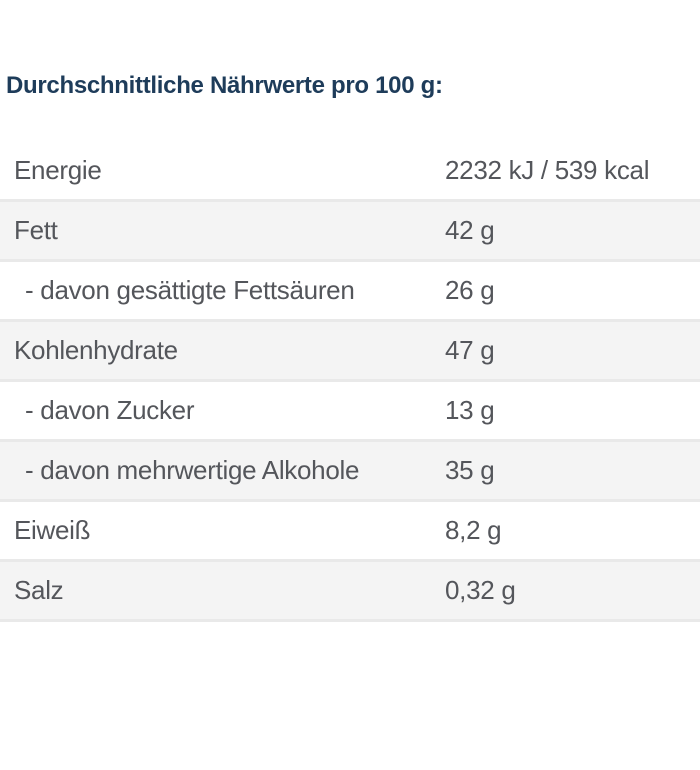 Image resolution: width=700 pixels, height=770 pixels. Describe the element at coordinates (190, 290) in the screenshot. I see `nutrient-label: - davon gesättigte Fettsäuren` at that location.